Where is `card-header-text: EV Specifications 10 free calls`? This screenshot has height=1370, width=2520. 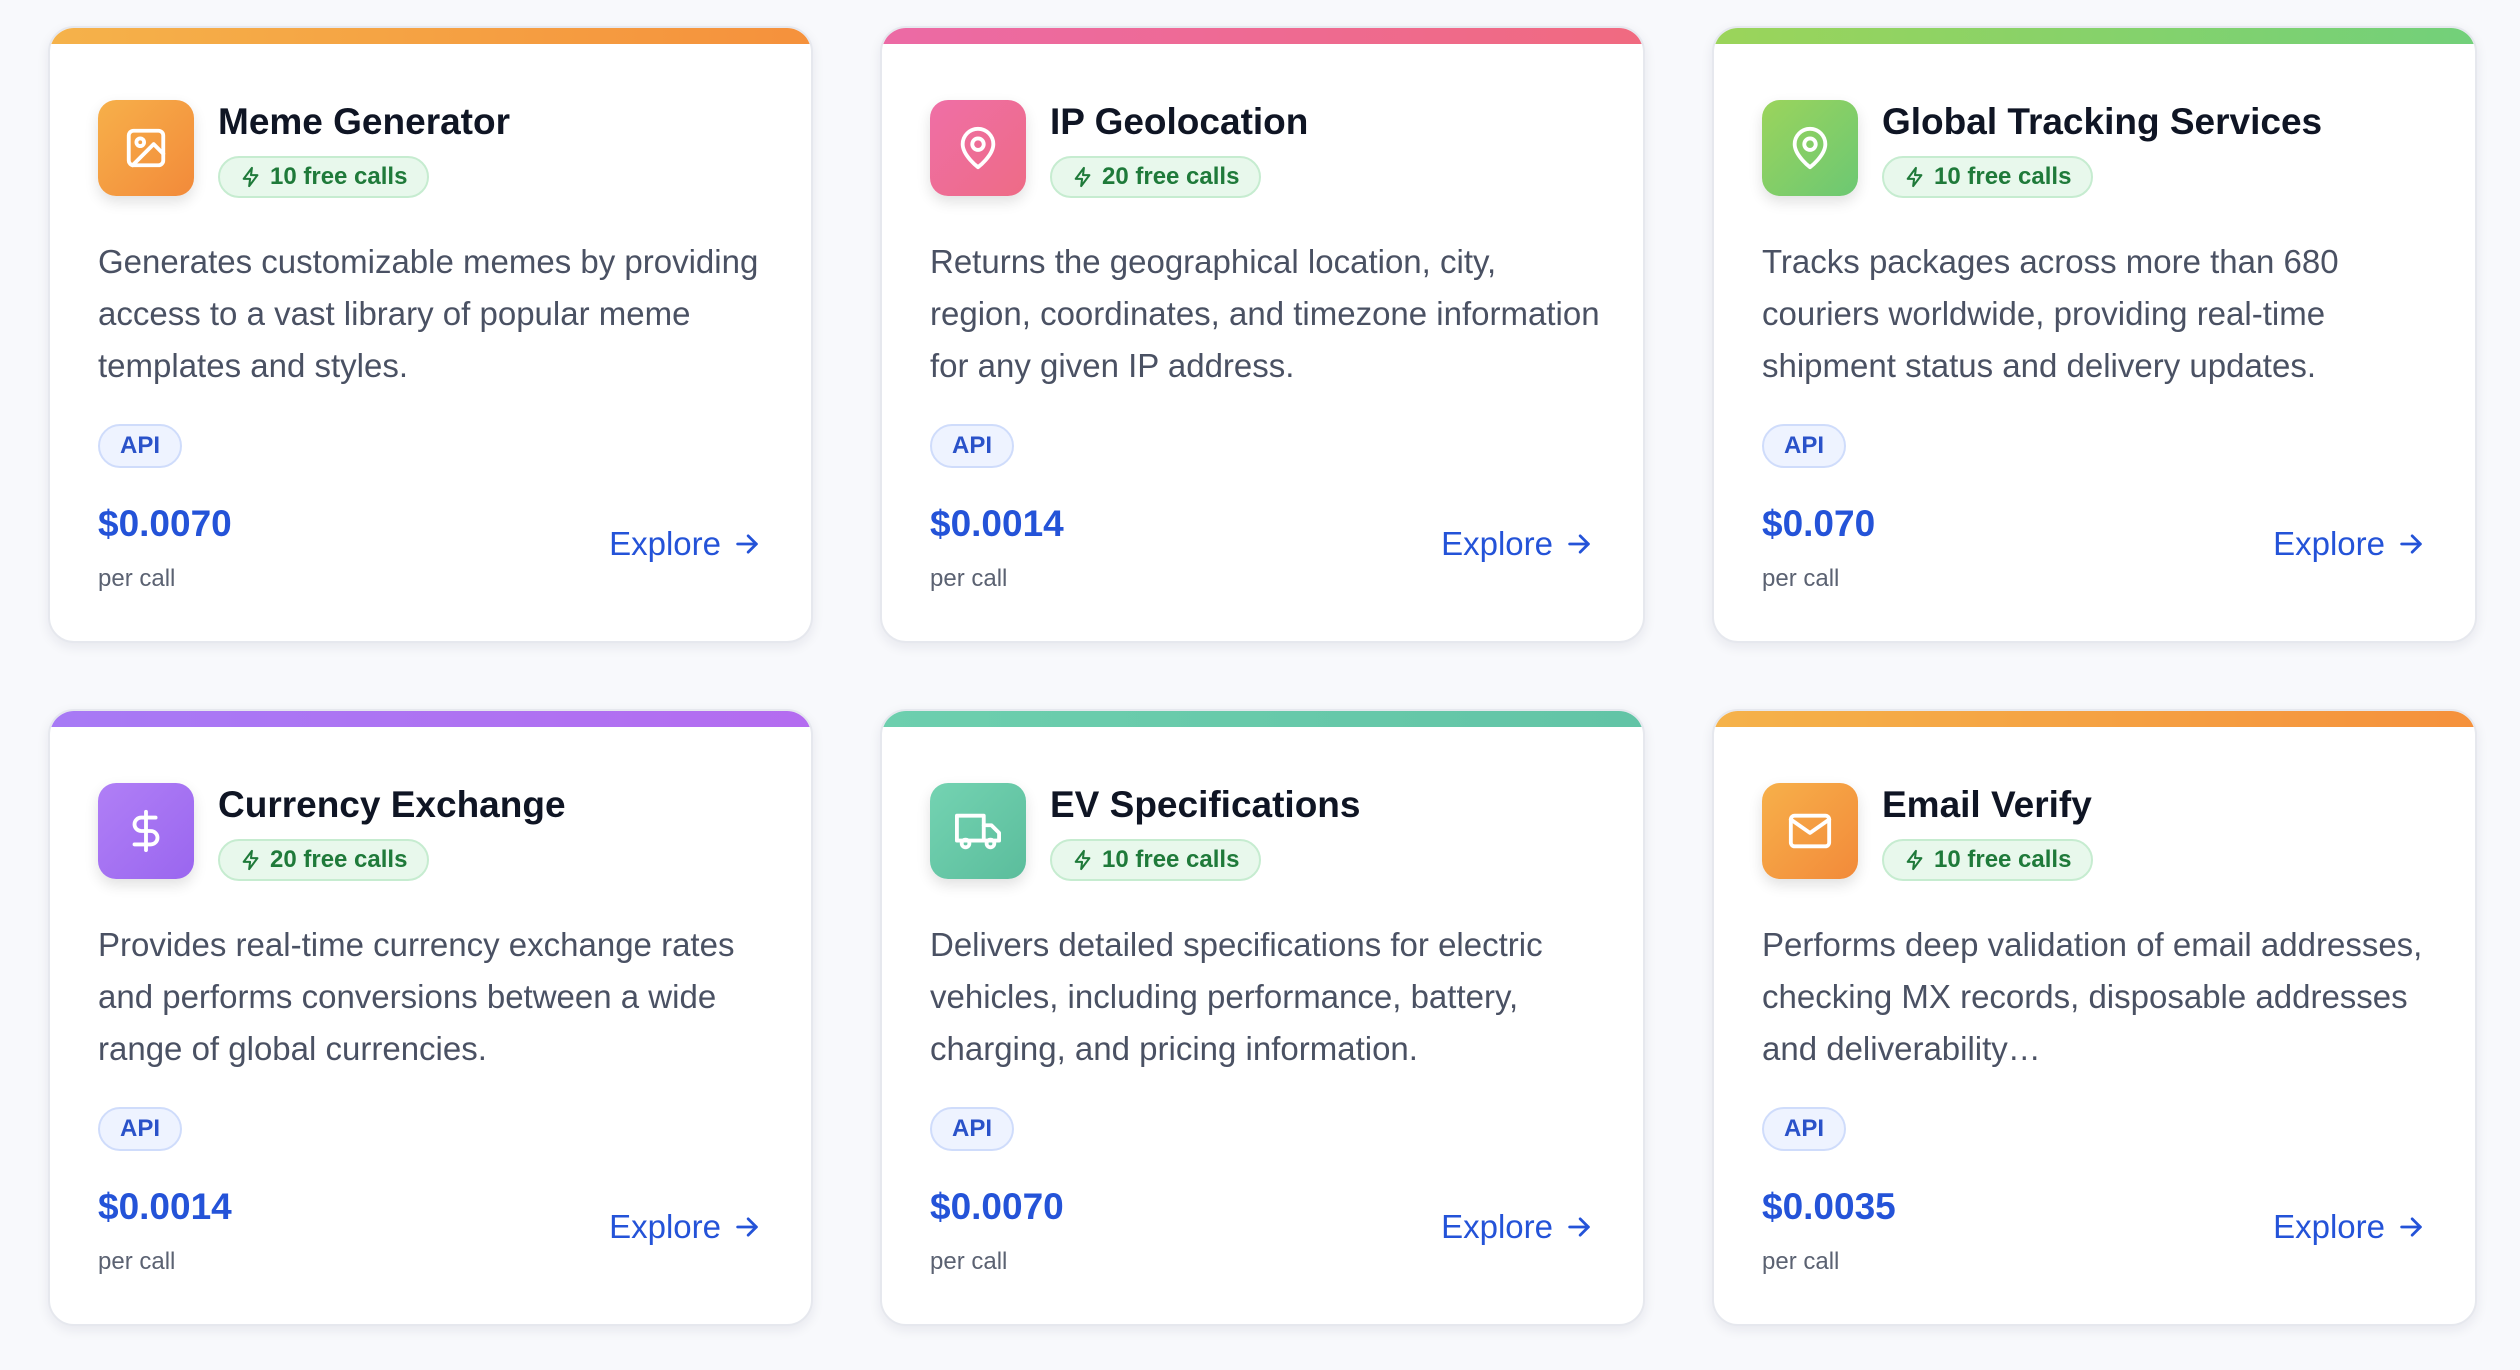 card-header-text: EV Specifications 10 free calls is located at coordinates (1205, 832).